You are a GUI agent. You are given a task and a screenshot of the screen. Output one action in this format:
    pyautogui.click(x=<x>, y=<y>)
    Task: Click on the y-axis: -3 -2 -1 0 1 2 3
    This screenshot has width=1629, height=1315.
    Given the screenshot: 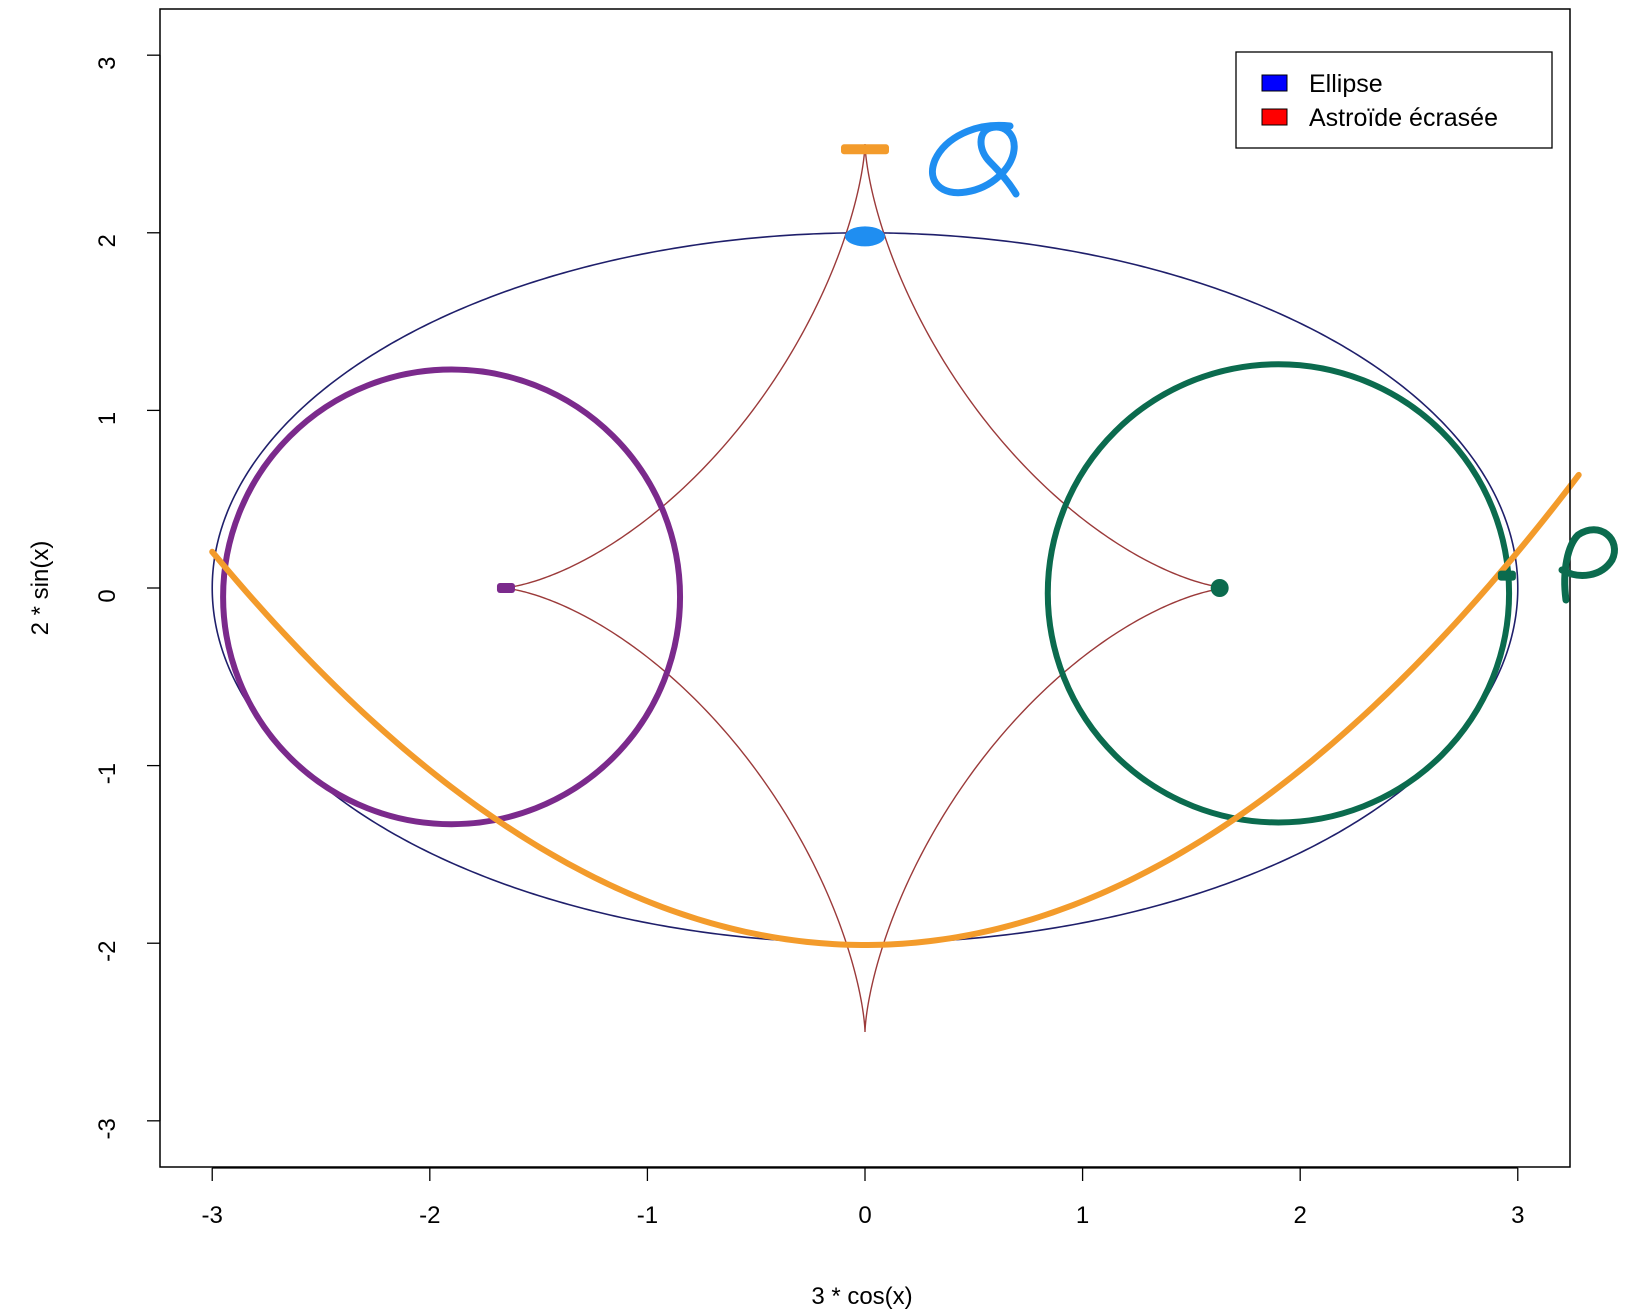 What is the action you would take?
    pyautogui.click(x=127, y=596)
    